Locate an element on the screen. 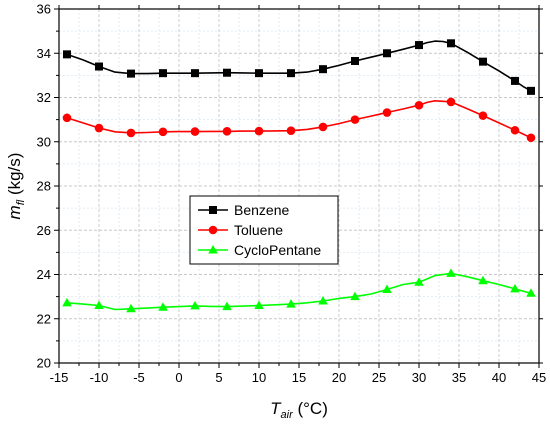  x-tick-label: 40 is located at coordinates (499, 377).